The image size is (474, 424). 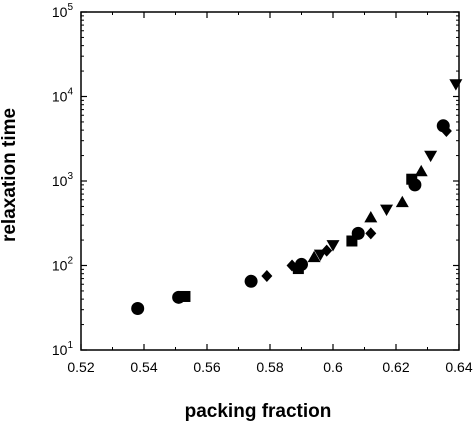 I want to click on y-tick-label: 10³, so click(x=63, y=180).